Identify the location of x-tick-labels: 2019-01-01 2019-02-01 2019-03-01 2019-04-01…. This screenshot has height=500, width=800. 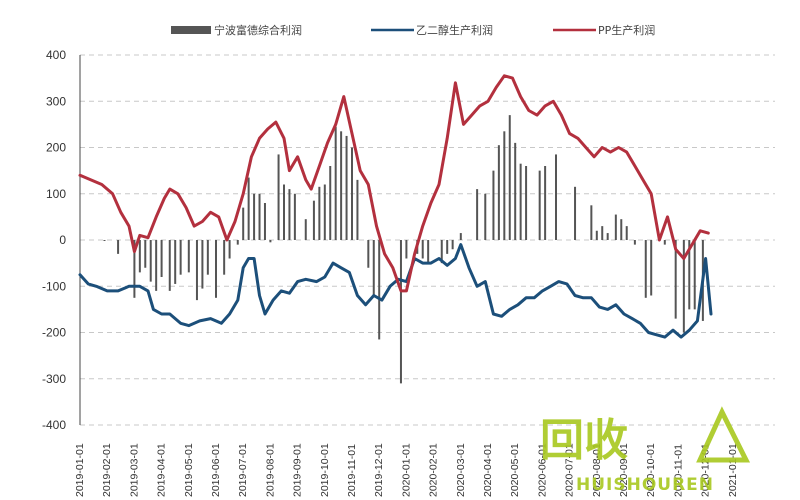
(406, 470).